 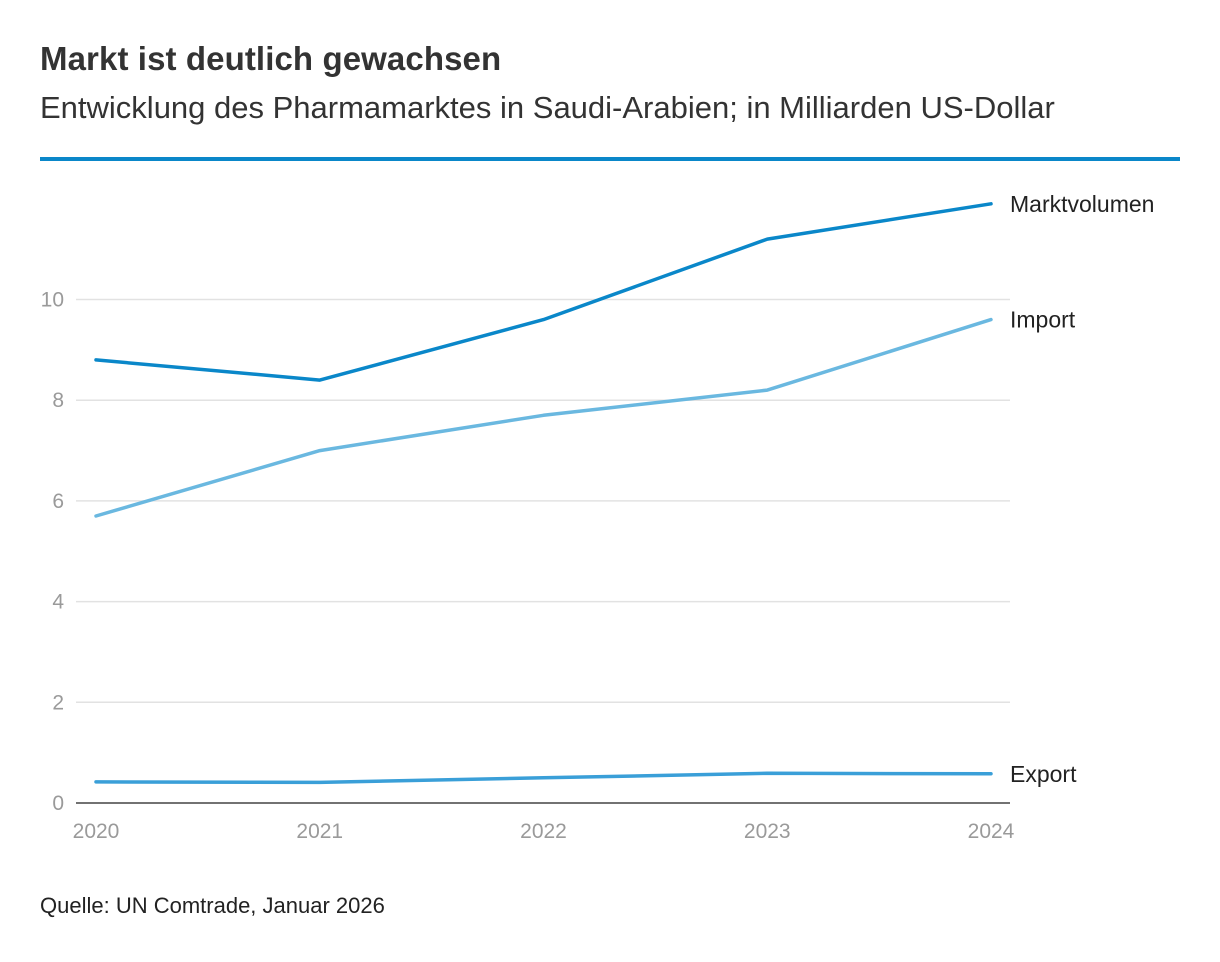 I want to click on y-tick-label: 6, so click(x=58, y=501).